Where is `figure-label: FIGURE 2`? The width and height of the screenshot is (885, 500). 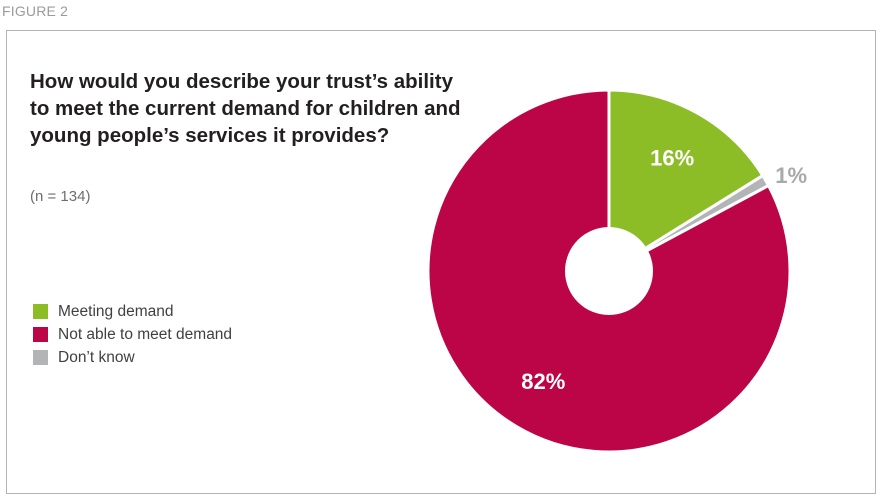 figure-label: FIGURE 2 is located at coordinates (35, 11).